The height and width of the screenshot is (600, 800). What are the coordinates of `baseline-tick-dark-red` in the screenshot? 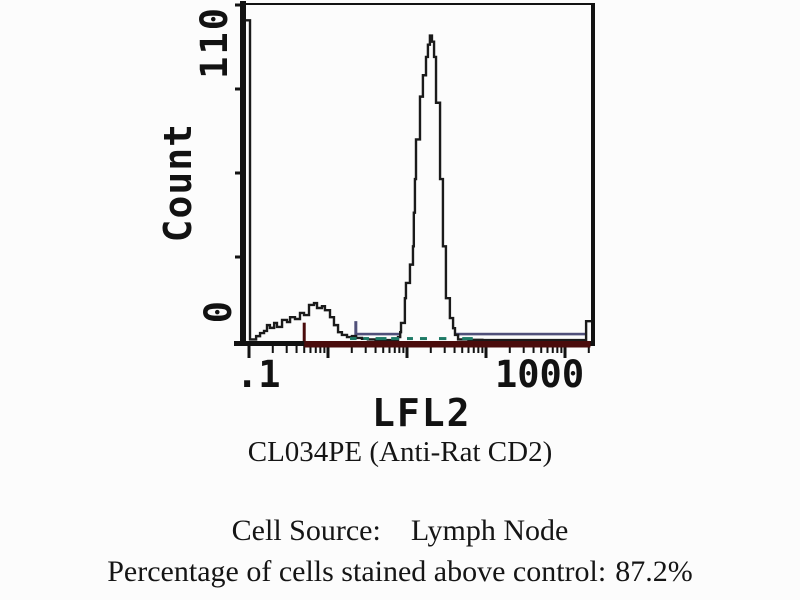 It's located at (304, 331).